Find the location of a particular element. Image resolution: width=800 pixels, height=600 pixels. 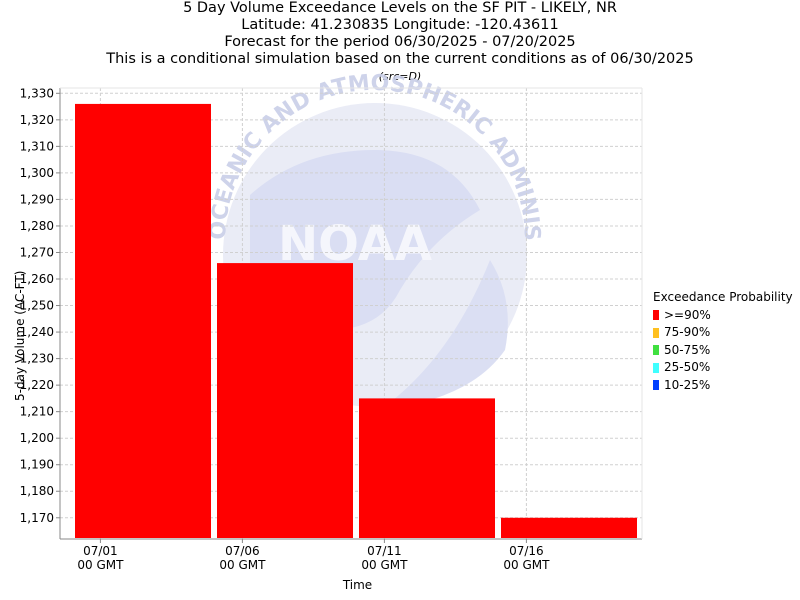

y-tick-label: 1,180 is located at coordinates (37, 491).